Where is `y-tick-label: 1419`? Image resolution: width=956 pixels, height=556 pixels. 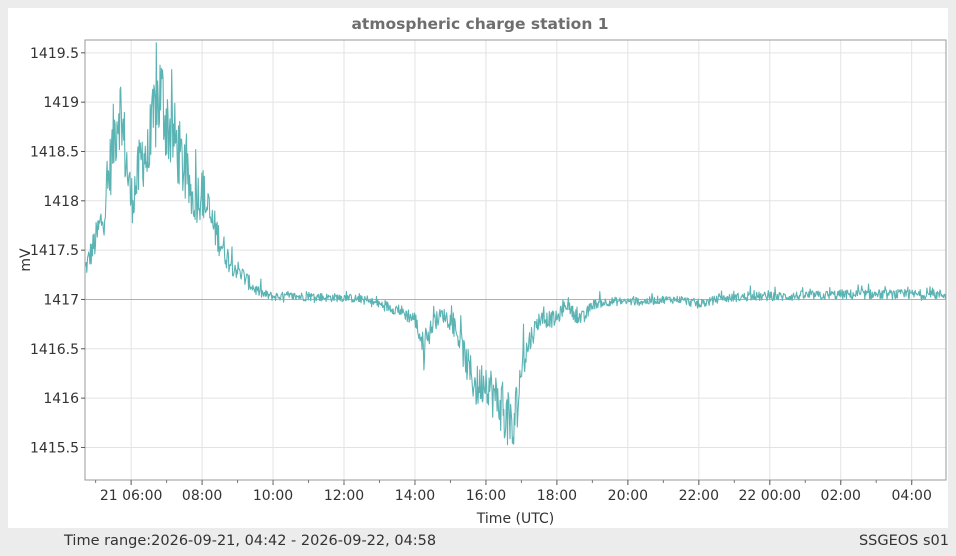 y-tick-label: 1419 is located at coordinates (61, 103).